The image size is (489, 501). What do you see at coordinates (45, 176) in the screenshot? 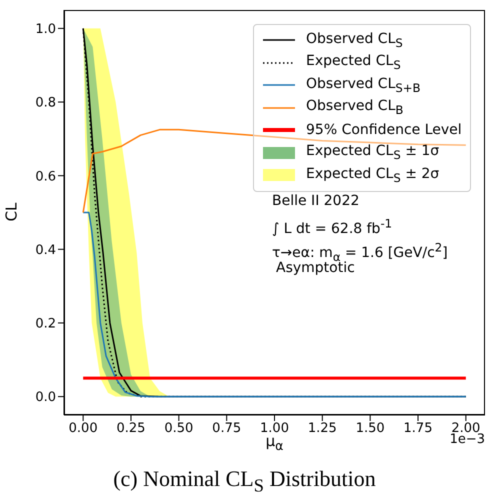
I see `y-tick-label: 0.6` at bounding box center [45, 176].